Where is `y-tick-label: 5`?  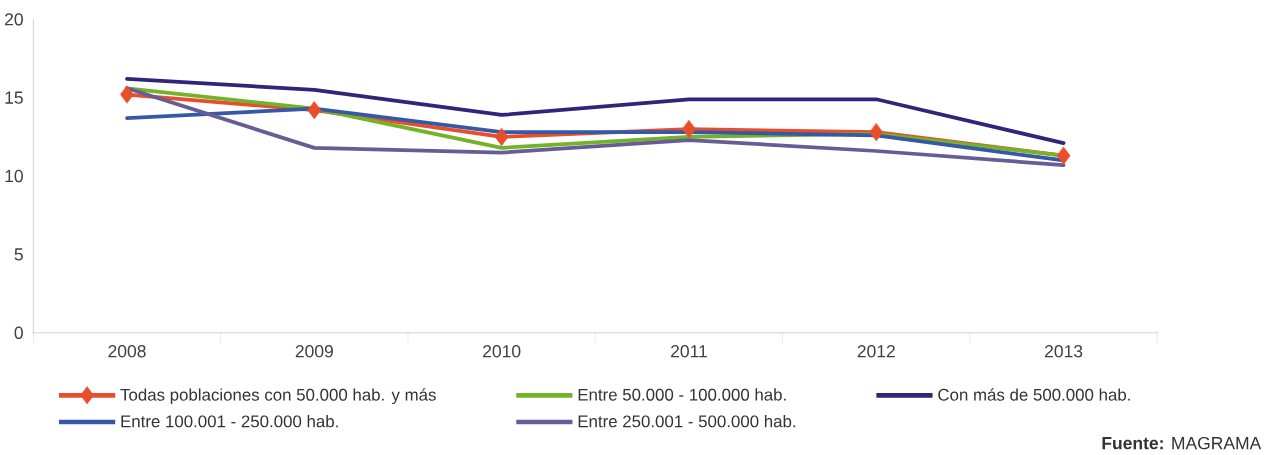 y-tick-label: 5 is located at coordinates (18, 254).